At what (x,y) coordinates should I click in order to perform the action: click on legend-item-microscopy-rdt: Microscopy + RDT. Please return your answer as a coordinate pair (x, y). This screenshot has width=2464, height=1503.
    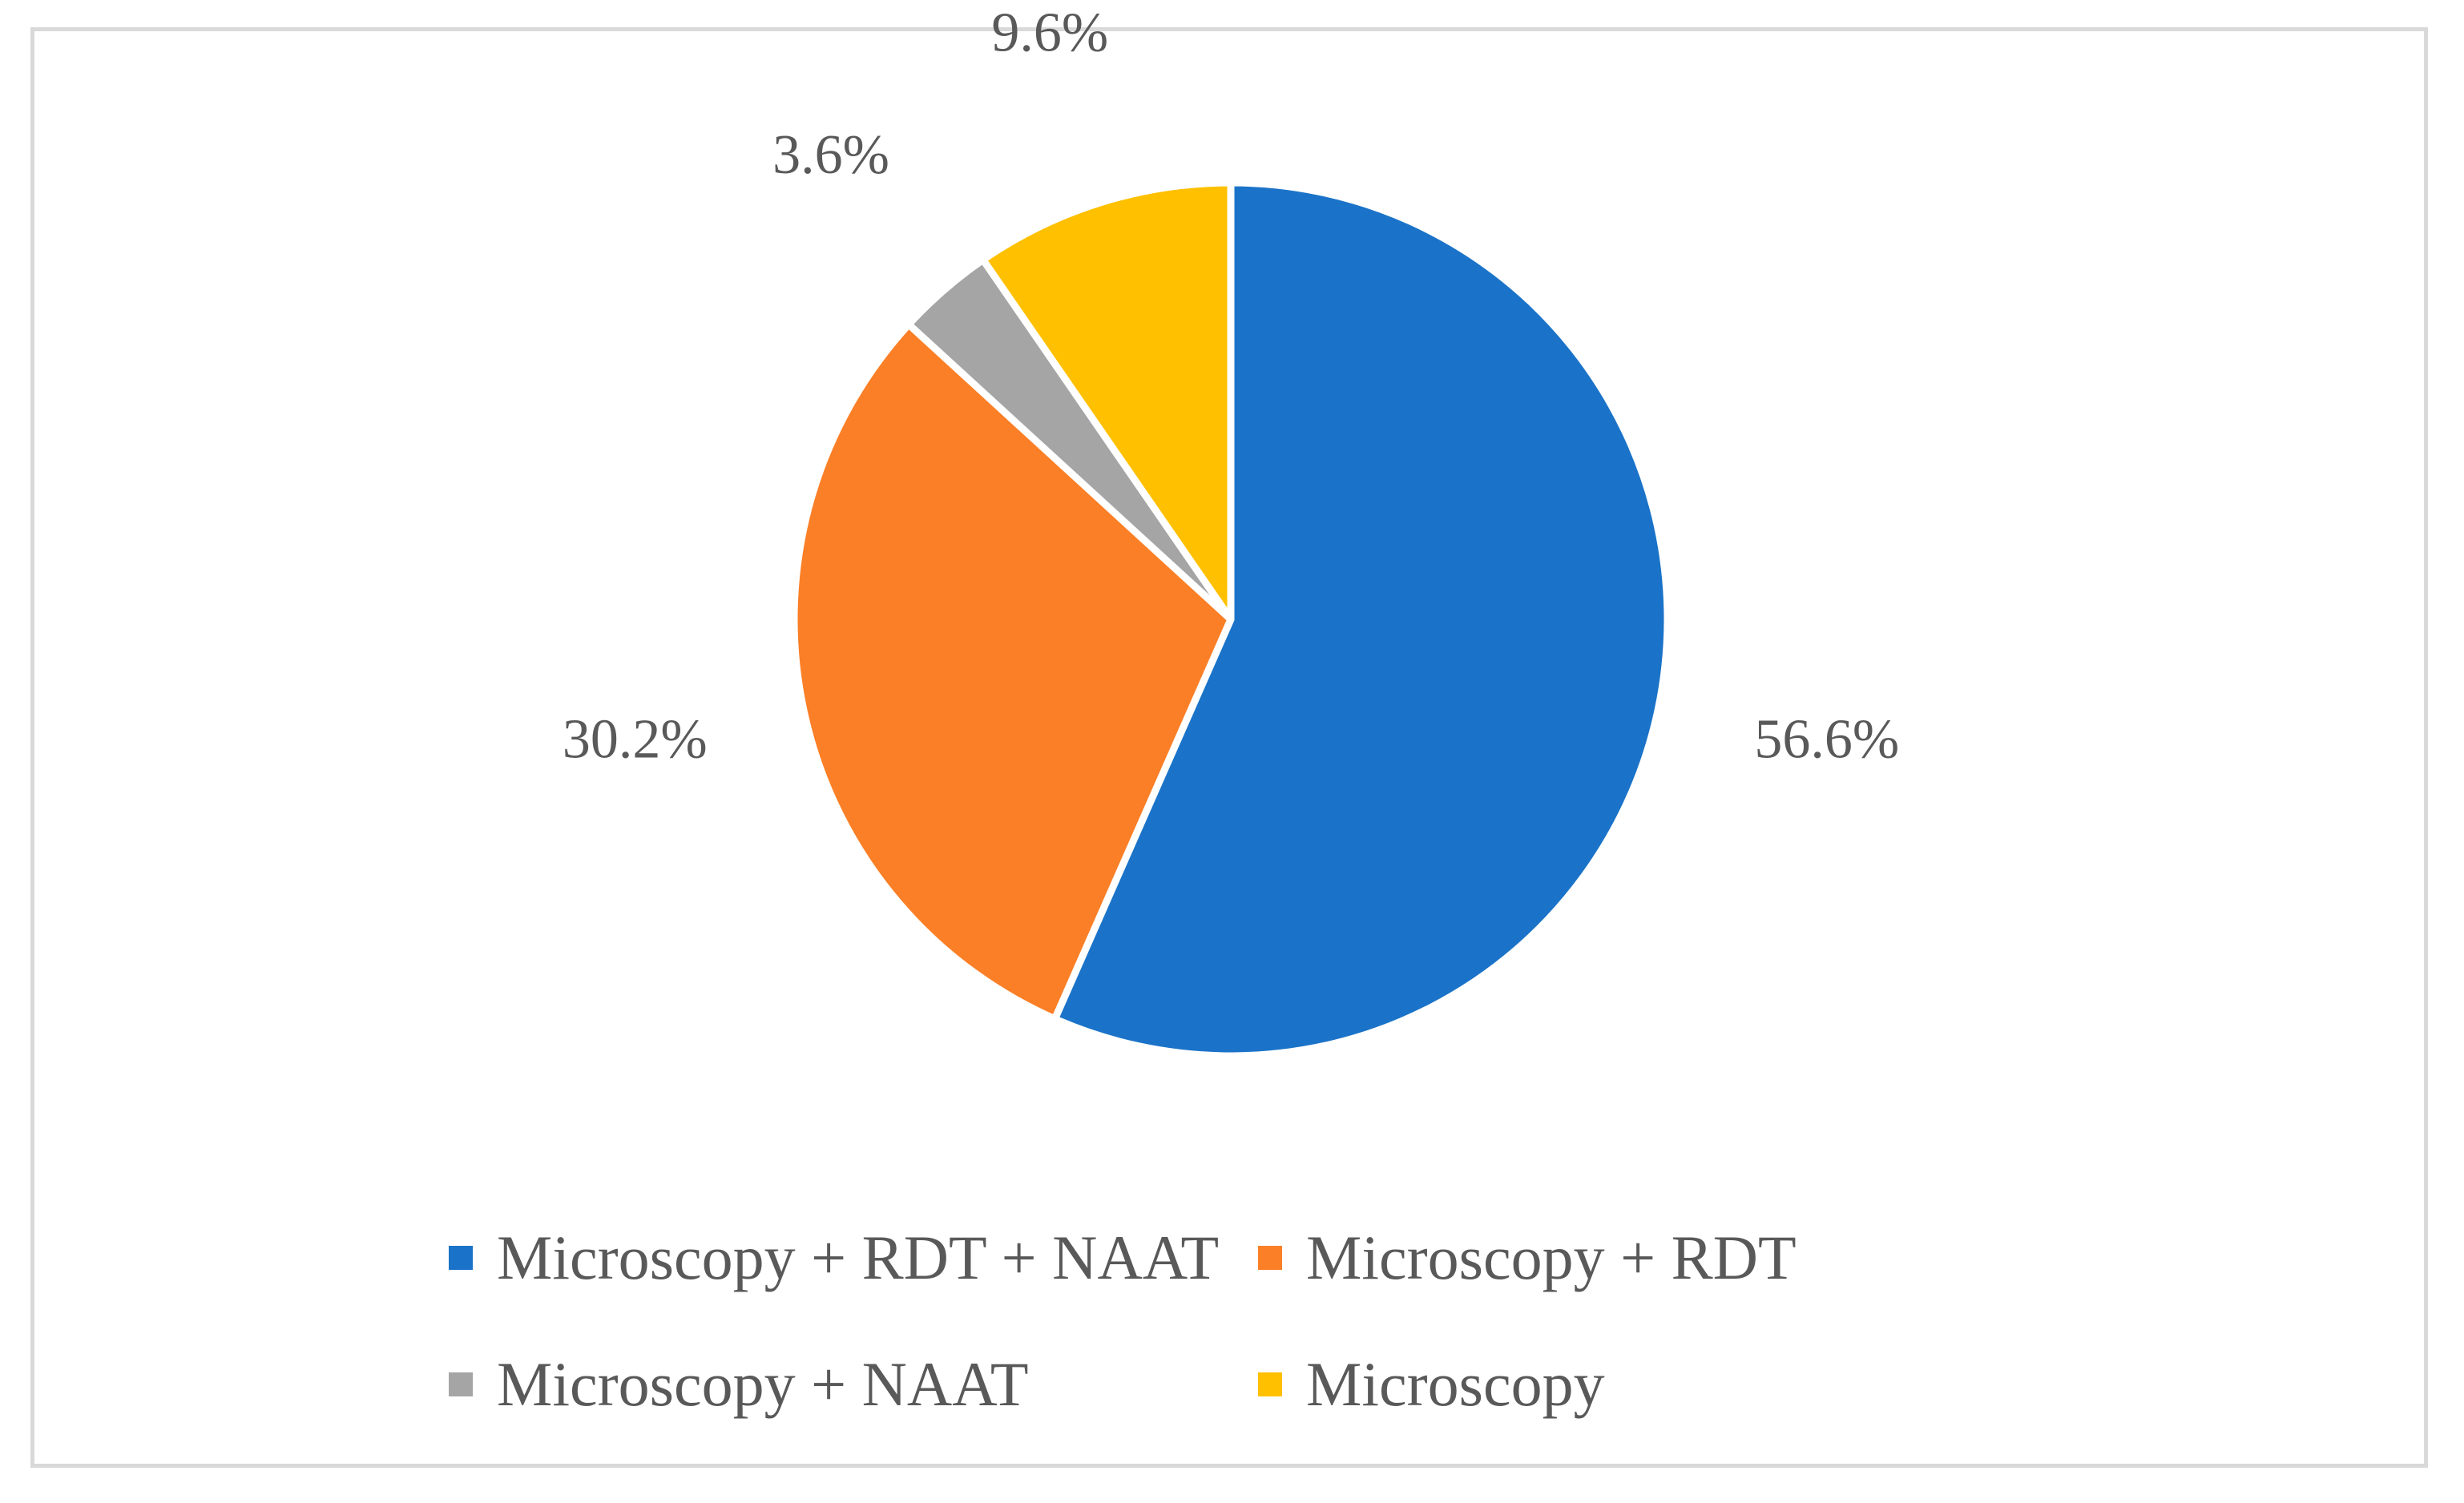
    Looking at the image, I should click on (1534, 1258).